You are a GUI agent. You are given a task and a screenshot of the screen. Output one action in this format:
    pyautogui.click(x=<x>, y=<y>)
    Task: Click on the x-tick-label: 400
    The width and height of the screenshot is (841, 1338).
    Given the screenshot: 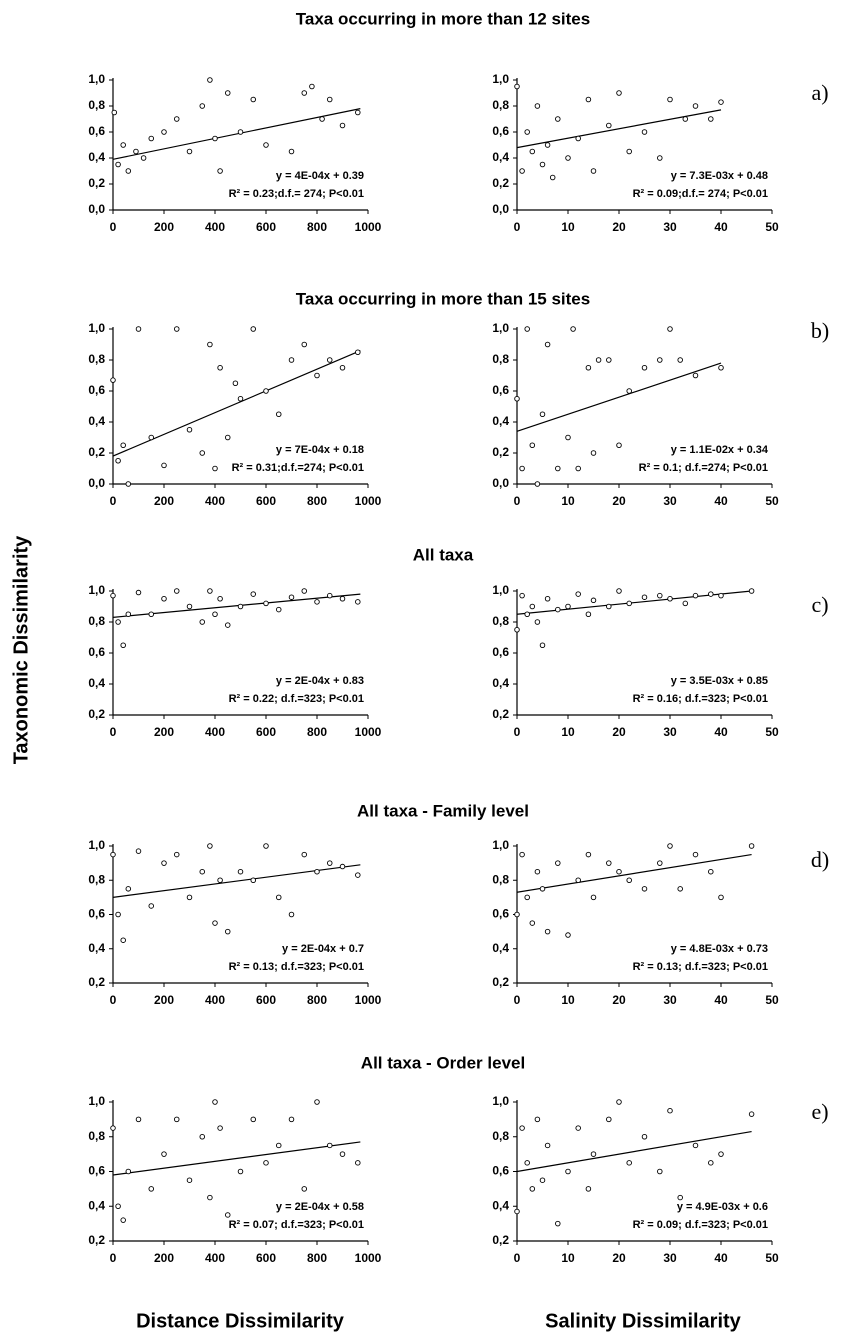 What is the action you would take?
    pyautogui.click(x=215, y=1000)
    